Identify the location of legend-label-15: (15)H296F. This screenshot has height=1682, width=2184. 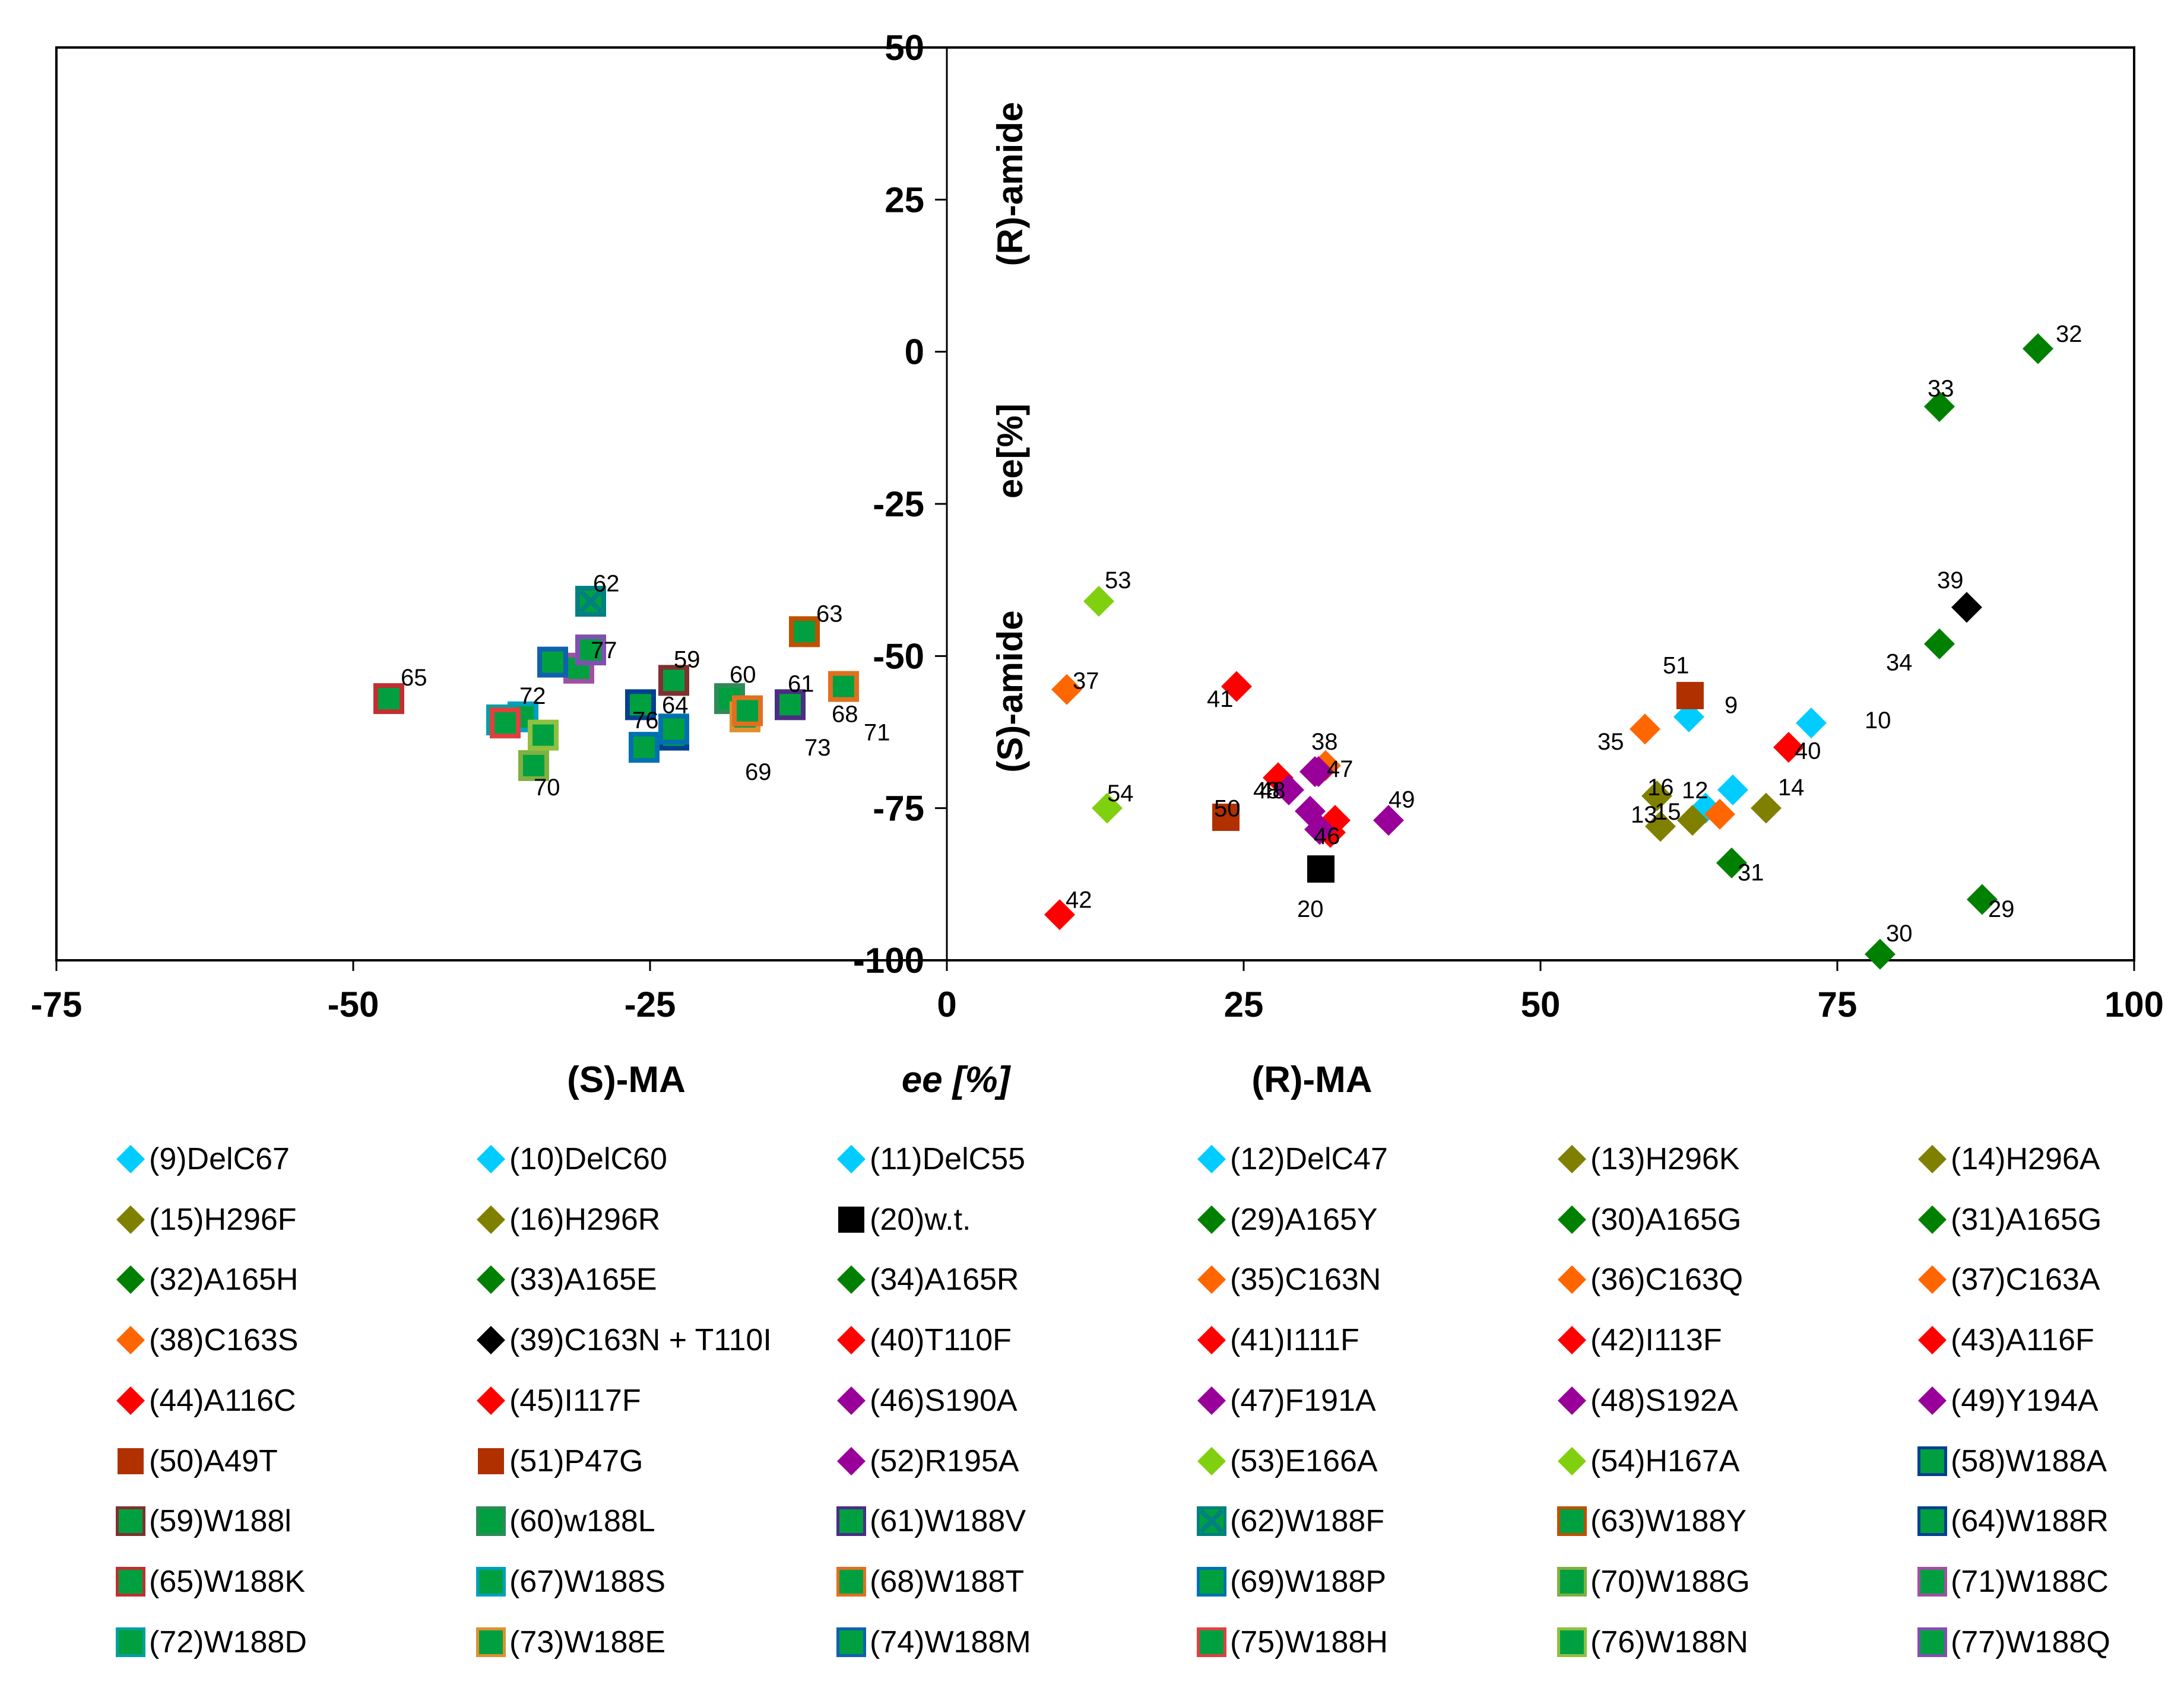
(223, 1219).